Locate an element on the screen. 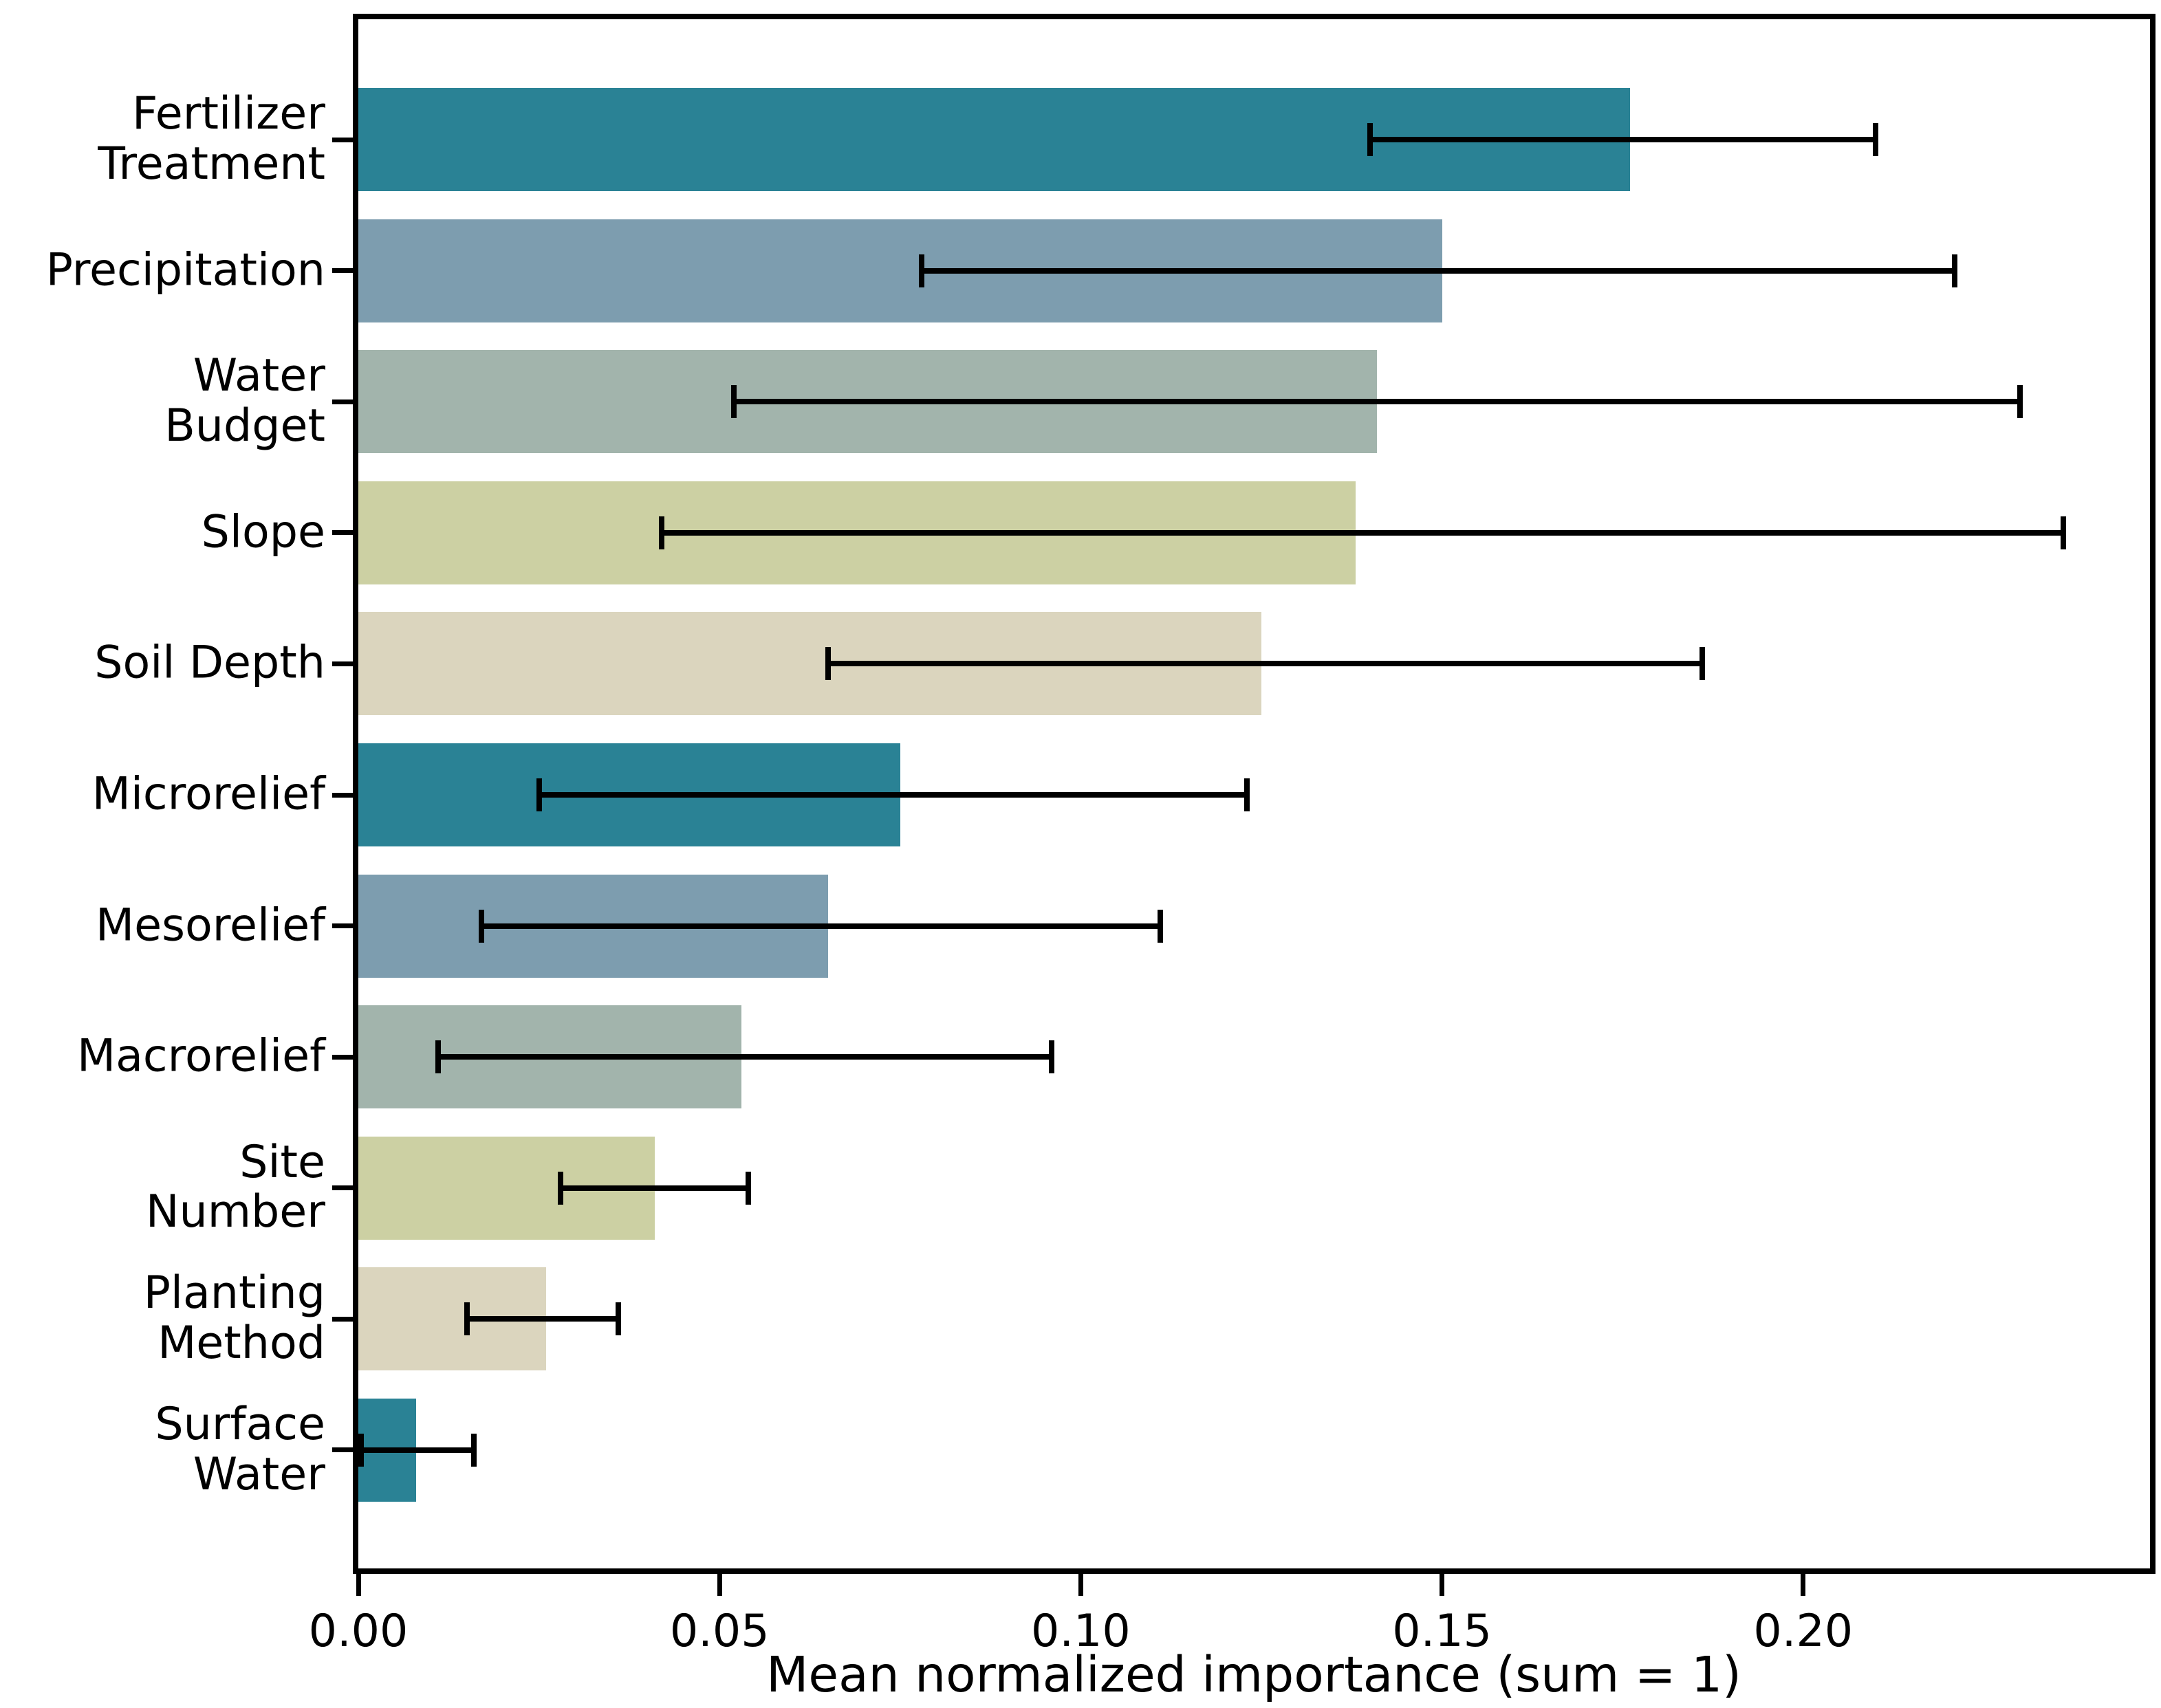 The image size is (2161, 1708). y-tick-label-site-number: Site Number is located at coordinates (235, 1187).